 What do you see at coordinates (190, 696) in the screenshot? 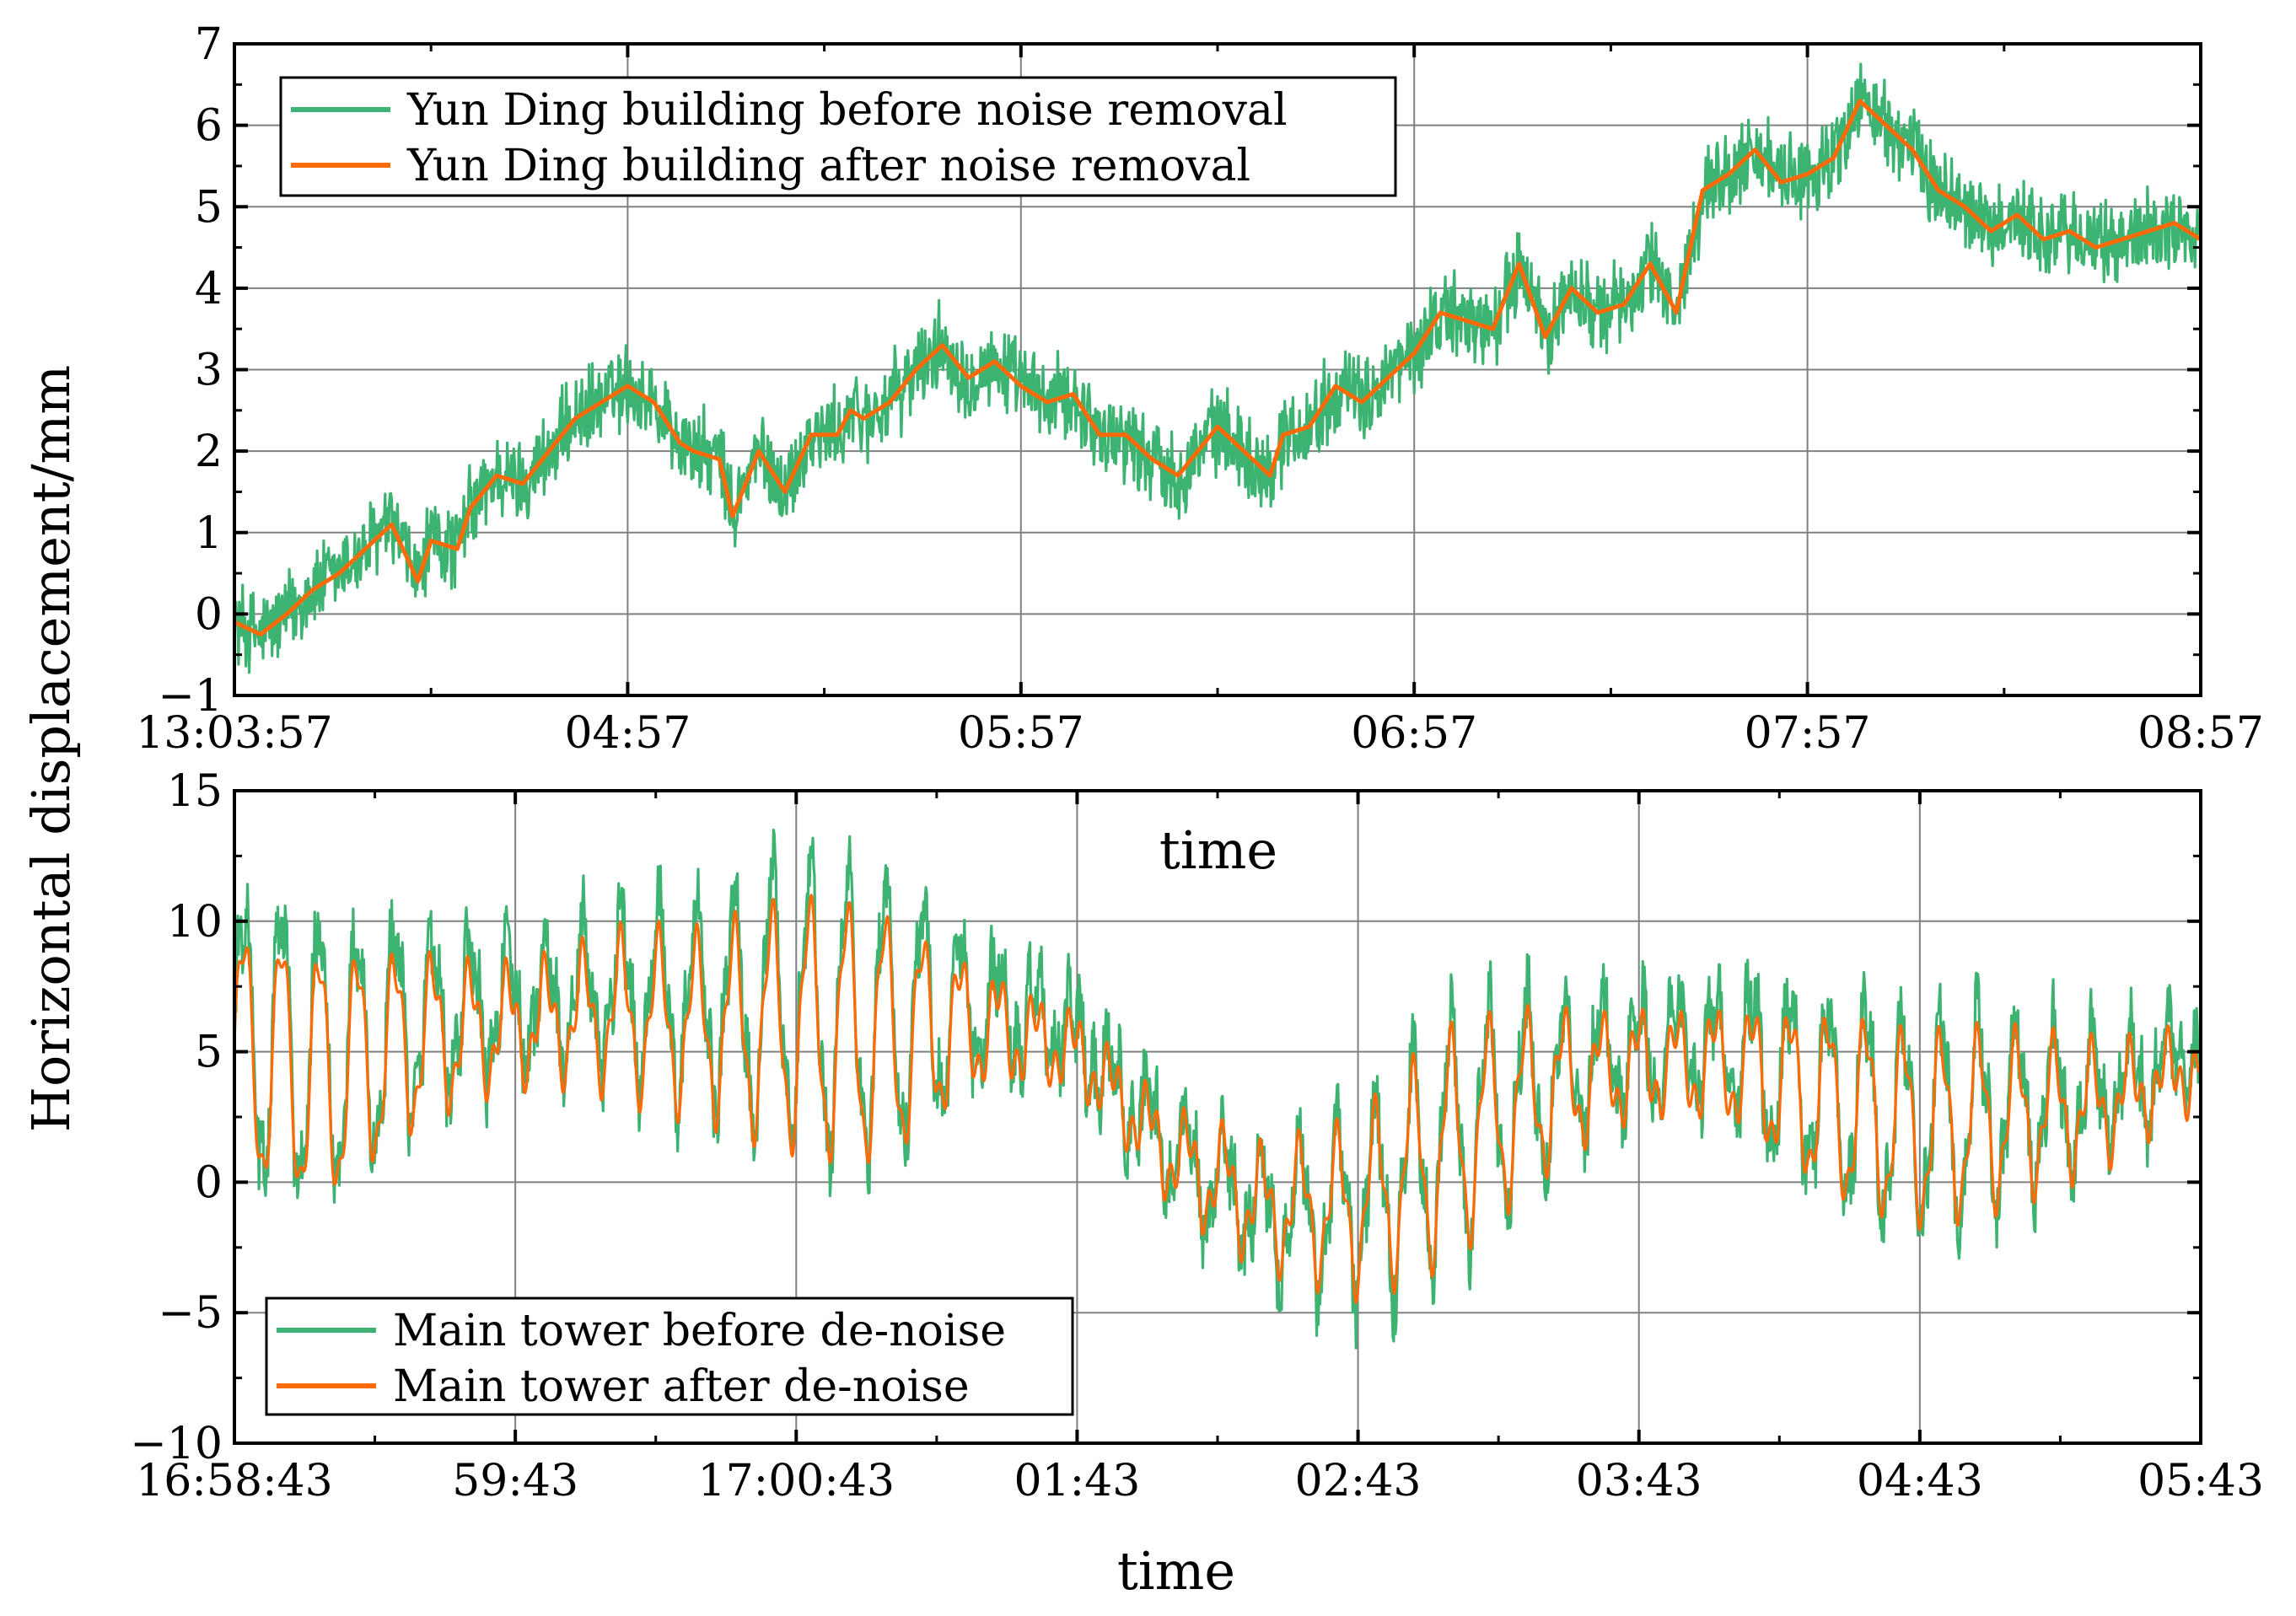
I see `y-tick-label: −1` at bounding box center [190, 696].